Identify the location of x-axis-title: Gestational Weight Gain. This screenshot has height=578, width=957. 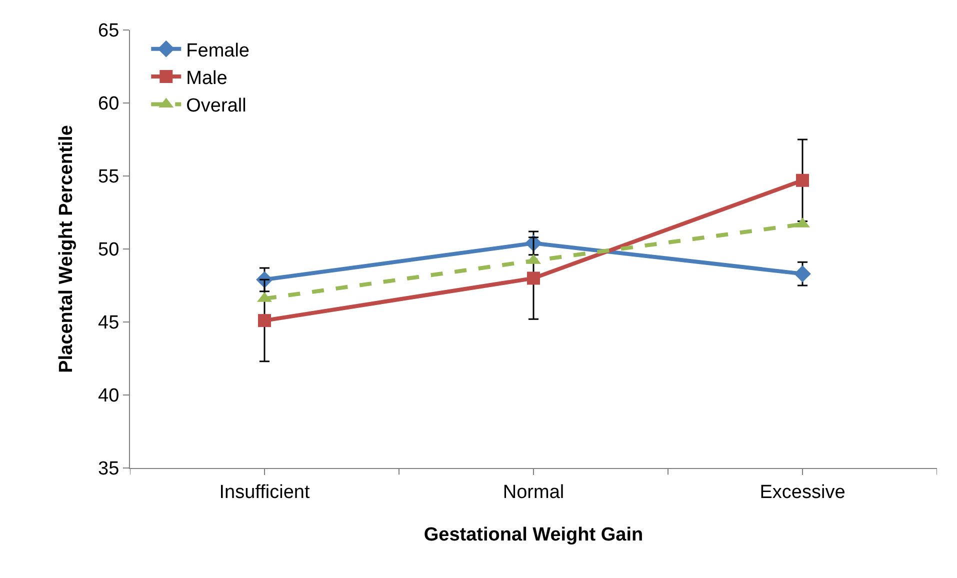
(534, 535).